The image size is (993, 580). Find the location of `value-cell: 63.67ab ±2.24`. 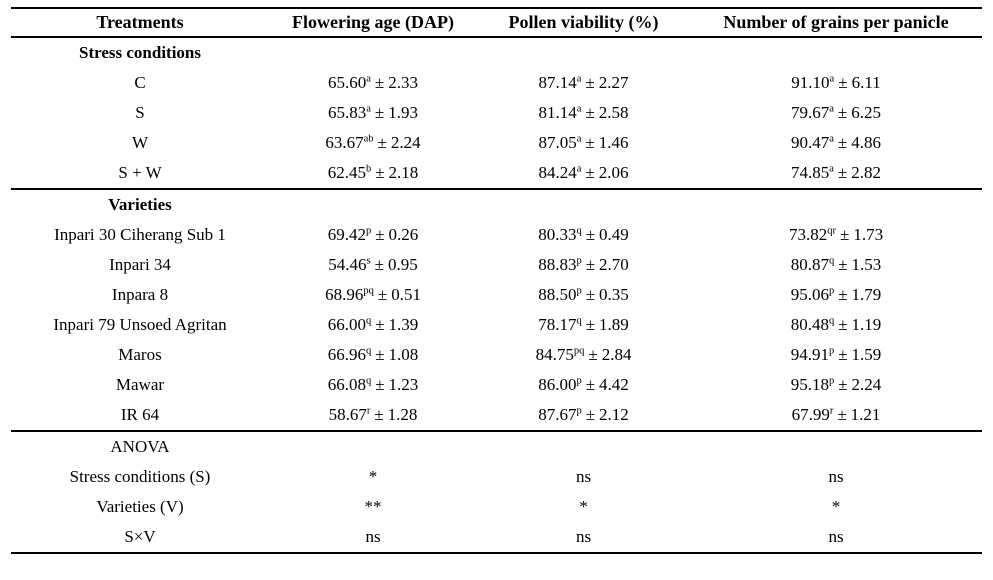

value-cell: 63.67ab ±2.24 is located at coordinates (373, 143).